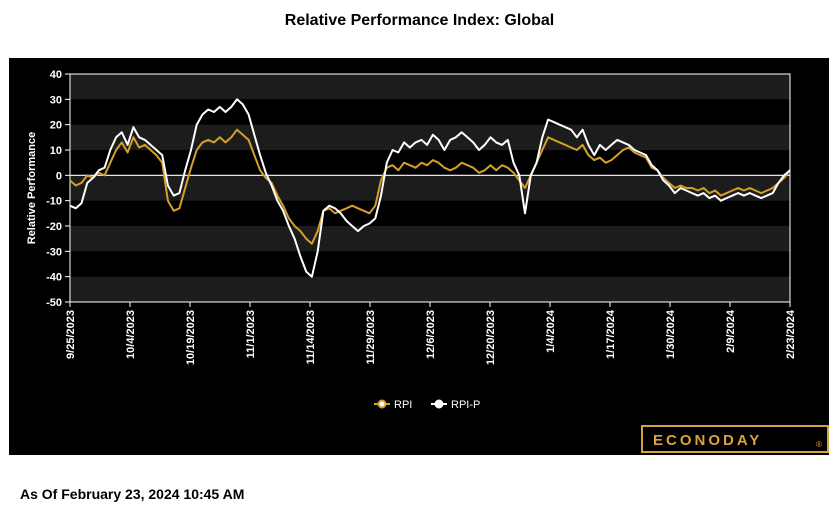 This screenshot has height=512, width=839. What do you see at coordinates (465, 405) in the screenshot?
I see `legend-label-rpi-p: RPI-P` at bounding box center [465, 405].